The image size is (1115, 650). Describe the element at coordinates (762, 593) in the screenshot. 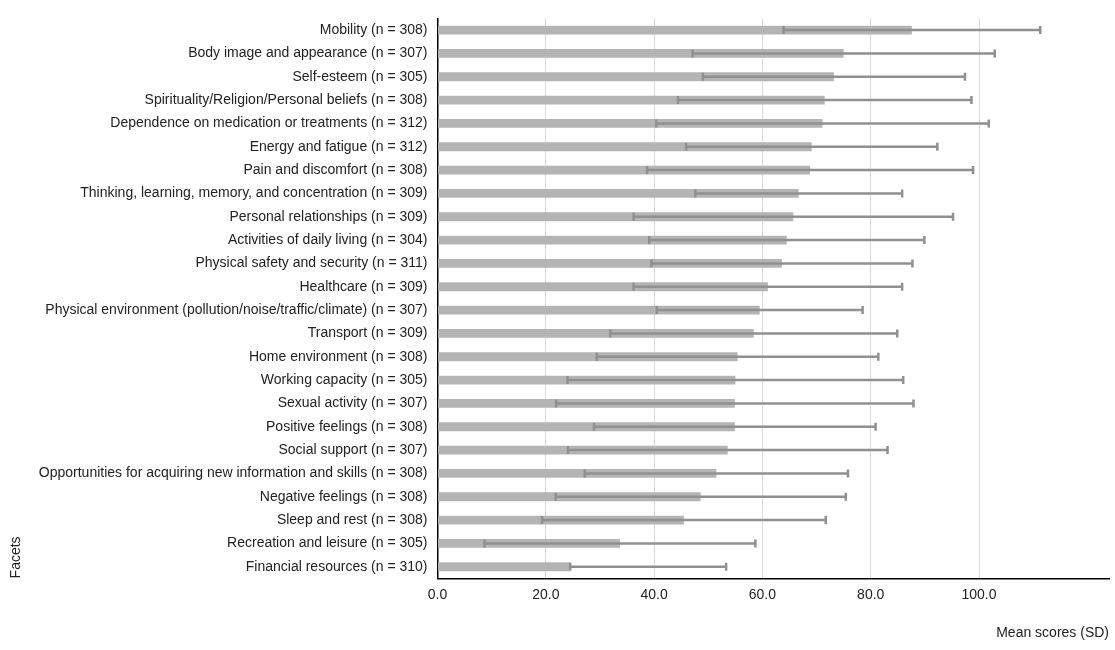

I see `x-tick-label: 60.0` at that location.